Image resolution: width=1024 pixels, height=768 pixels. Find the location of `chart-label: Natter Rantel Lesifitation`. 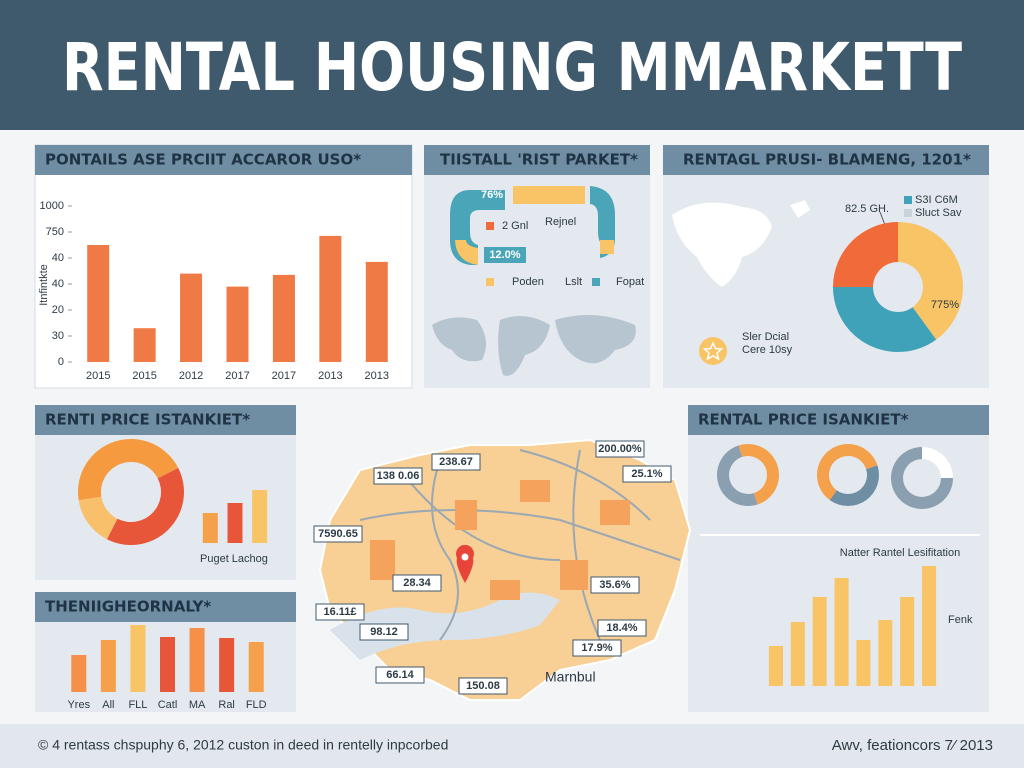

chart-label: Natter Rantel Lesifitation is located at coordinates (900, 553).